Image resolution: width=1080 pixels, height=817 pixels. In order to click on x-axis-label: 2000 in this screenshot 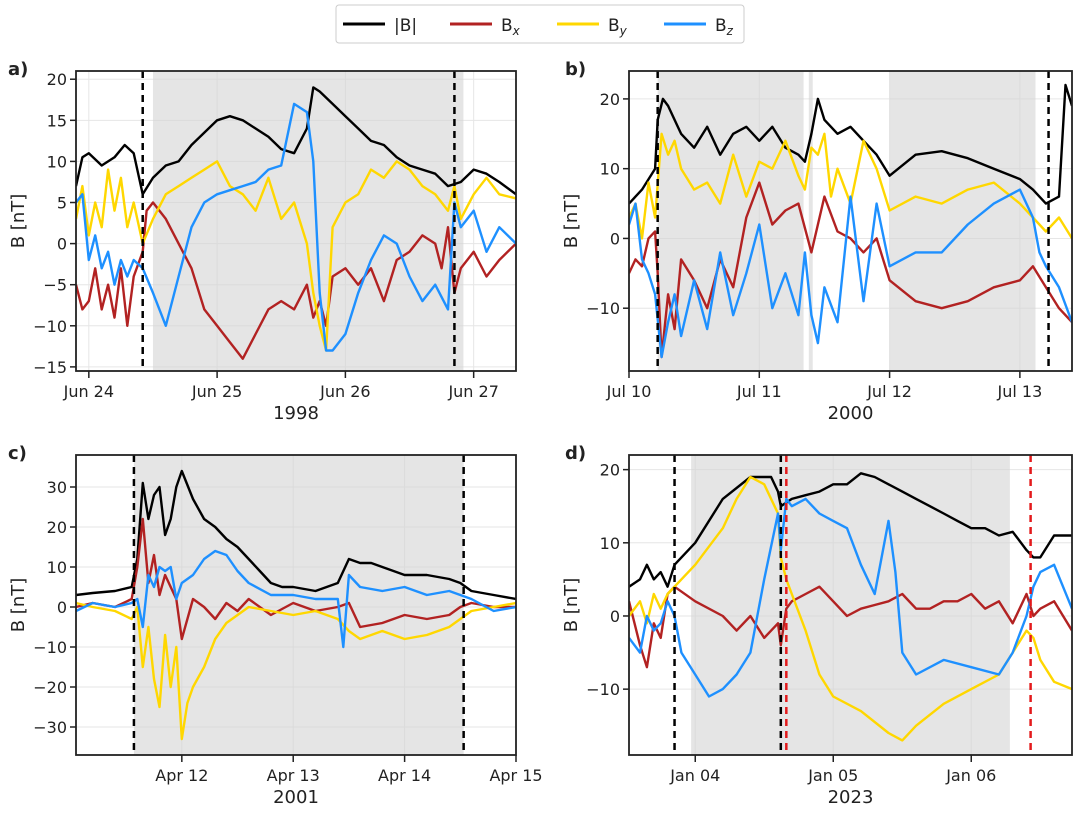, I will do `click(851, 413)`.